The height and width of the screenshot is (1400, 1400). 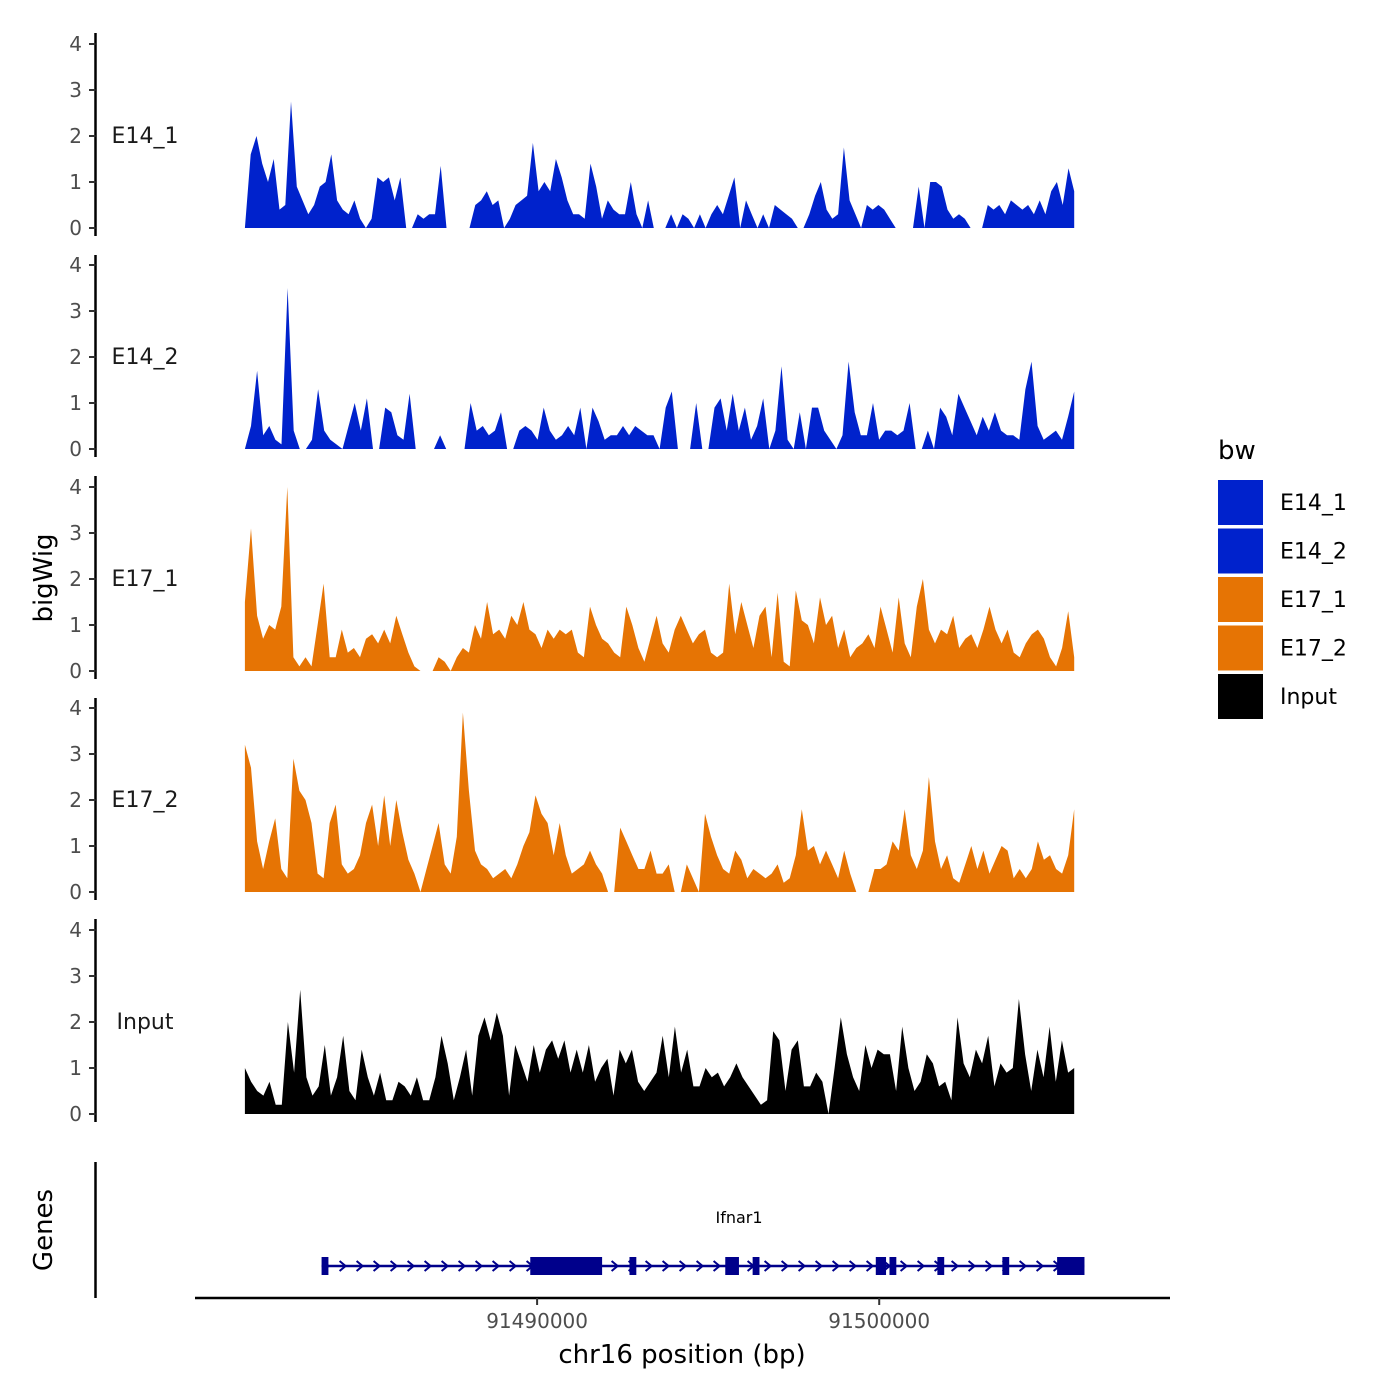 I want to click on legend-entry-E17_1: E17_1, so click(x=1282, y=599).